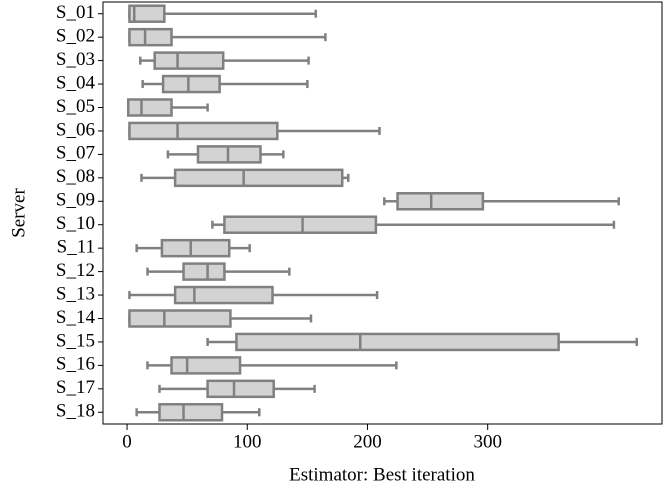 This screenshot has width=672, height=493. I want to click on x-tick-label: 300, so click(487, 441).